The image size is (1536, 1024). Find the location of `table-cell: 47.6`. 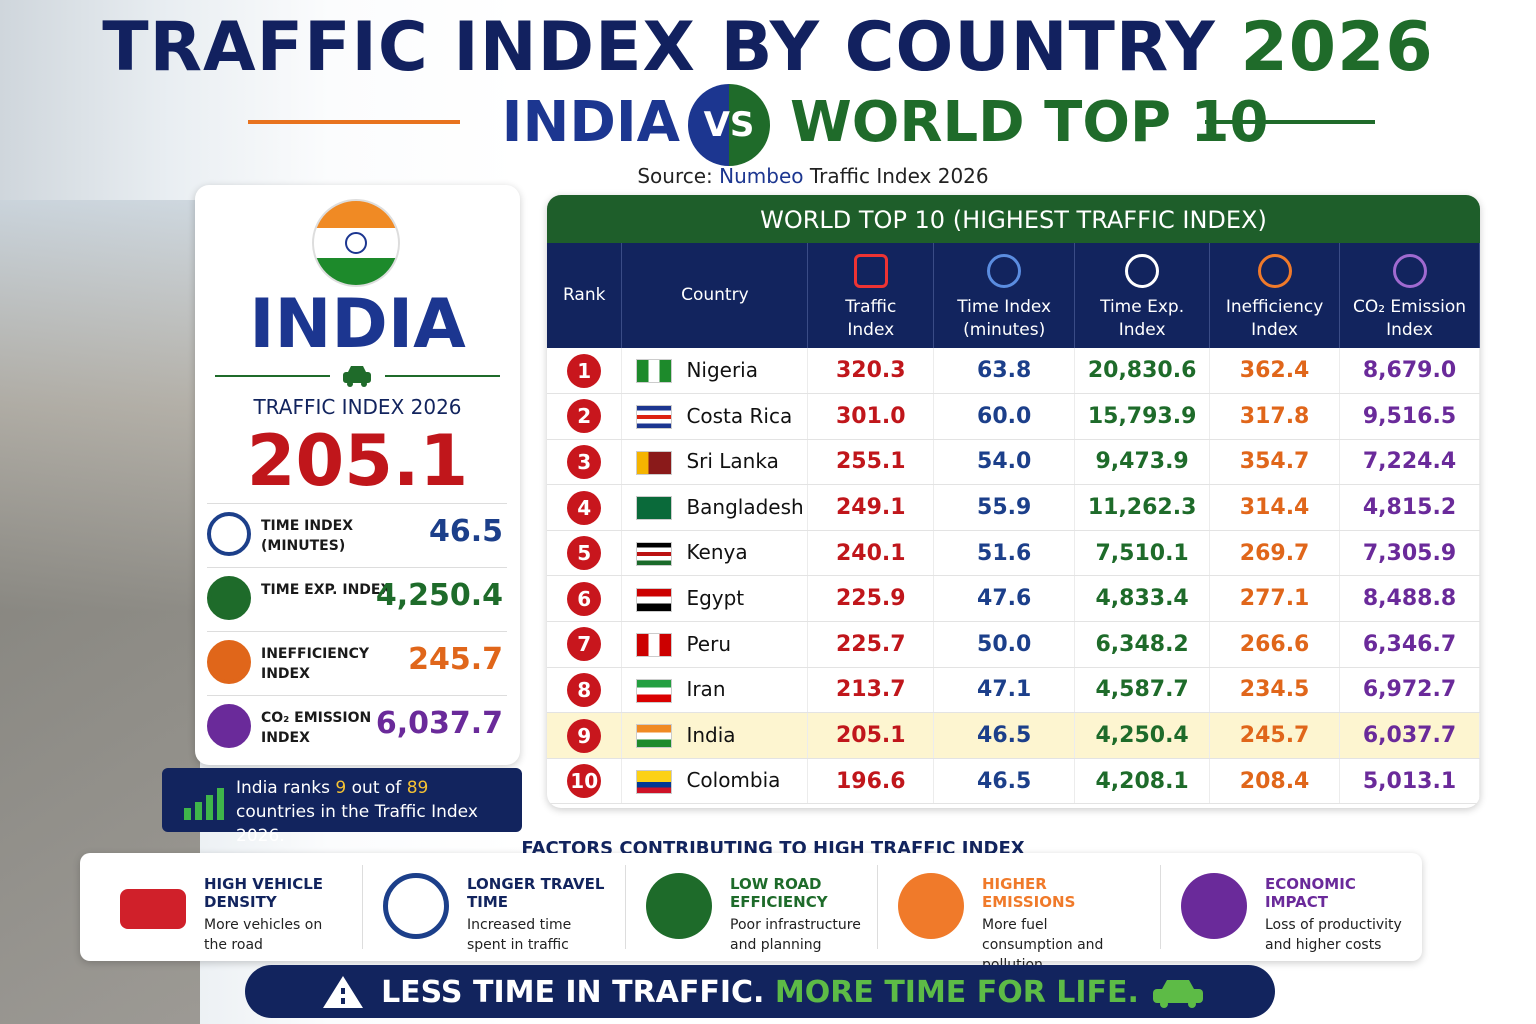

table-cell: 47.6 is located at coordinates (1004, 599).